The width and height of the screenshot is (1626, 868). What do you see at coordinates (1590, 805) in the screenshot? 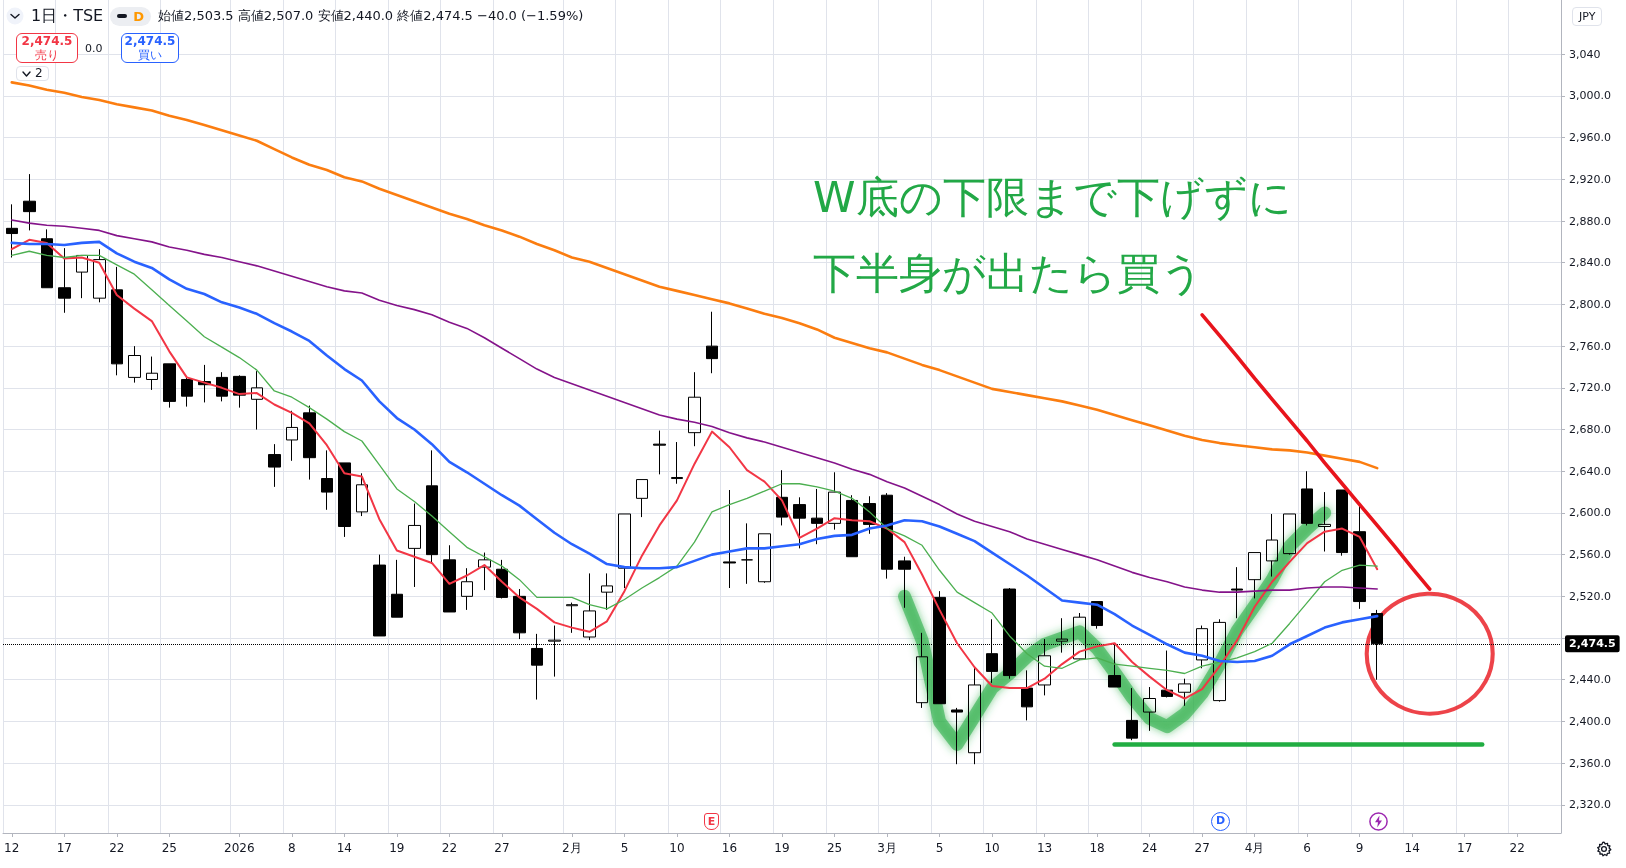
I see `y-tick-label: 2,320.0` at bounding box center [1590, 805].